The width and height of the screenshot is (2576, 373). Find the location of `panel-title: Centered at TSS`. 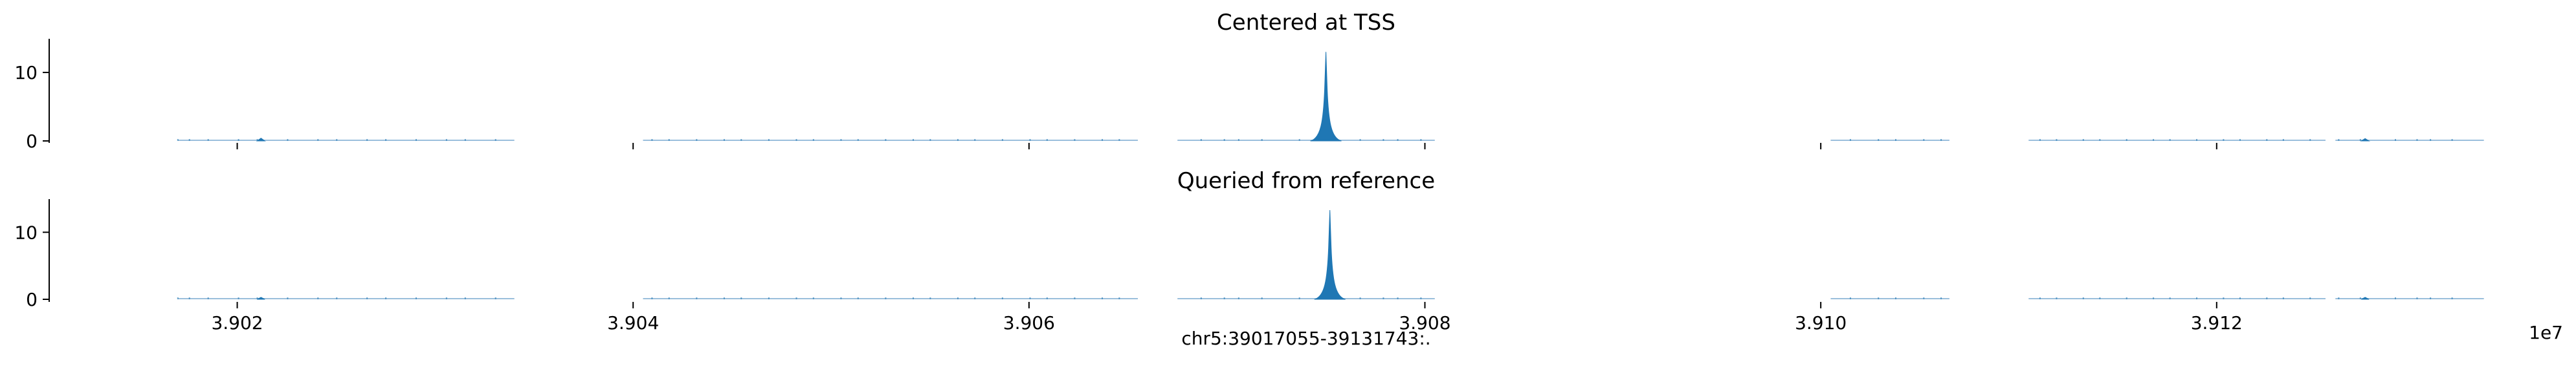

panel-title: Centered at TSS is located at coordinates (1306, 23).